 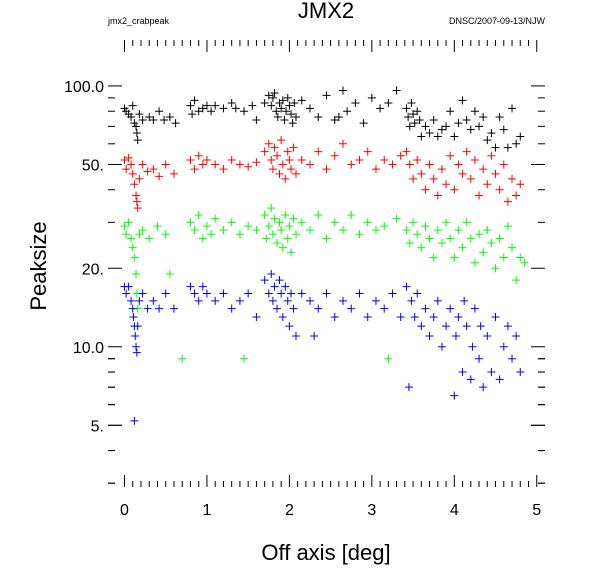 What do you see at coordinates (84, 257) in the screenshot?
I see `y-tick-labels: 5. 10.0 20. 50. 100.0` at bounding box center [84, 257].